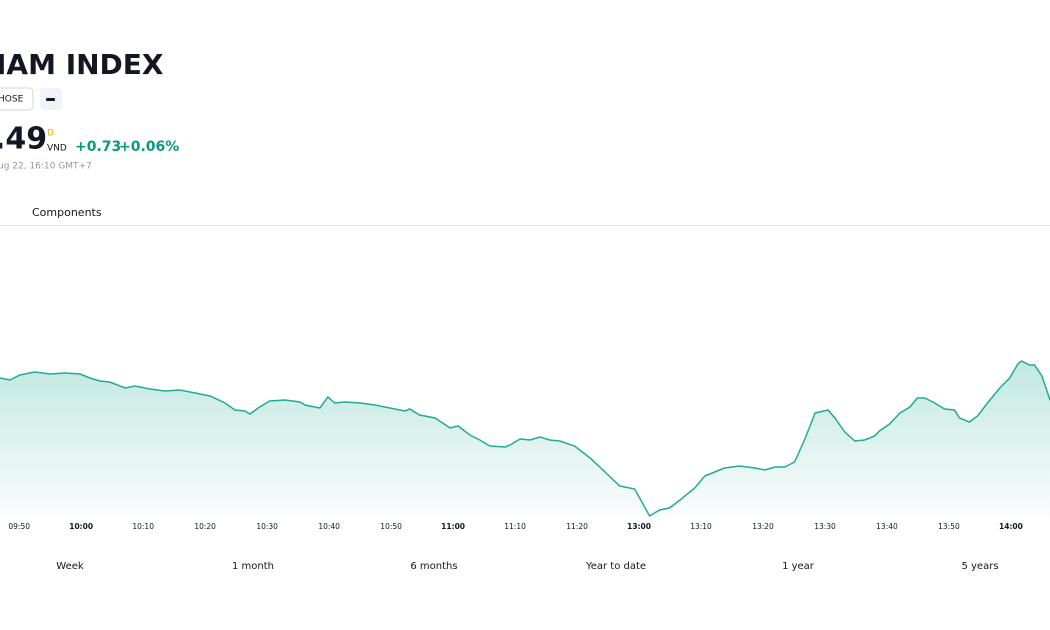  Describe the element at coordinates (46, 167) in the screenshot. I see `timestamp: ug 22, 16:10 GMT+7` at that location.